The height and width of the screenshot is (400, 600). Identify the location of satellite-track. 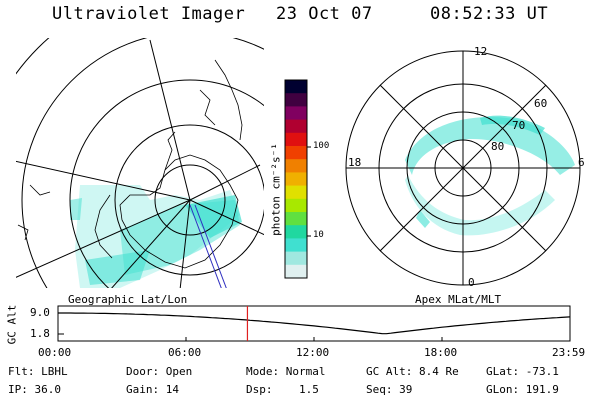
(208, 246).